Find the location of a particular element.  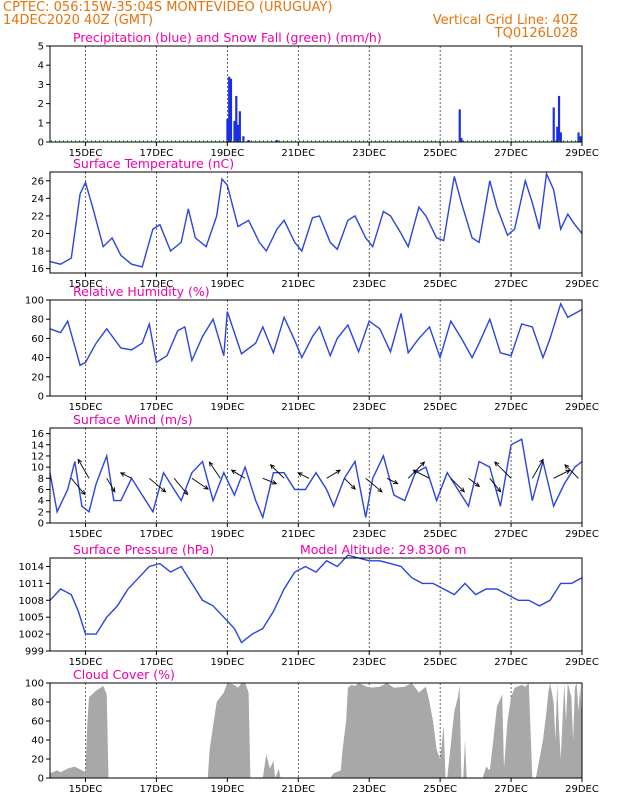

temperature-series-line is located at coordinates (316, 219).